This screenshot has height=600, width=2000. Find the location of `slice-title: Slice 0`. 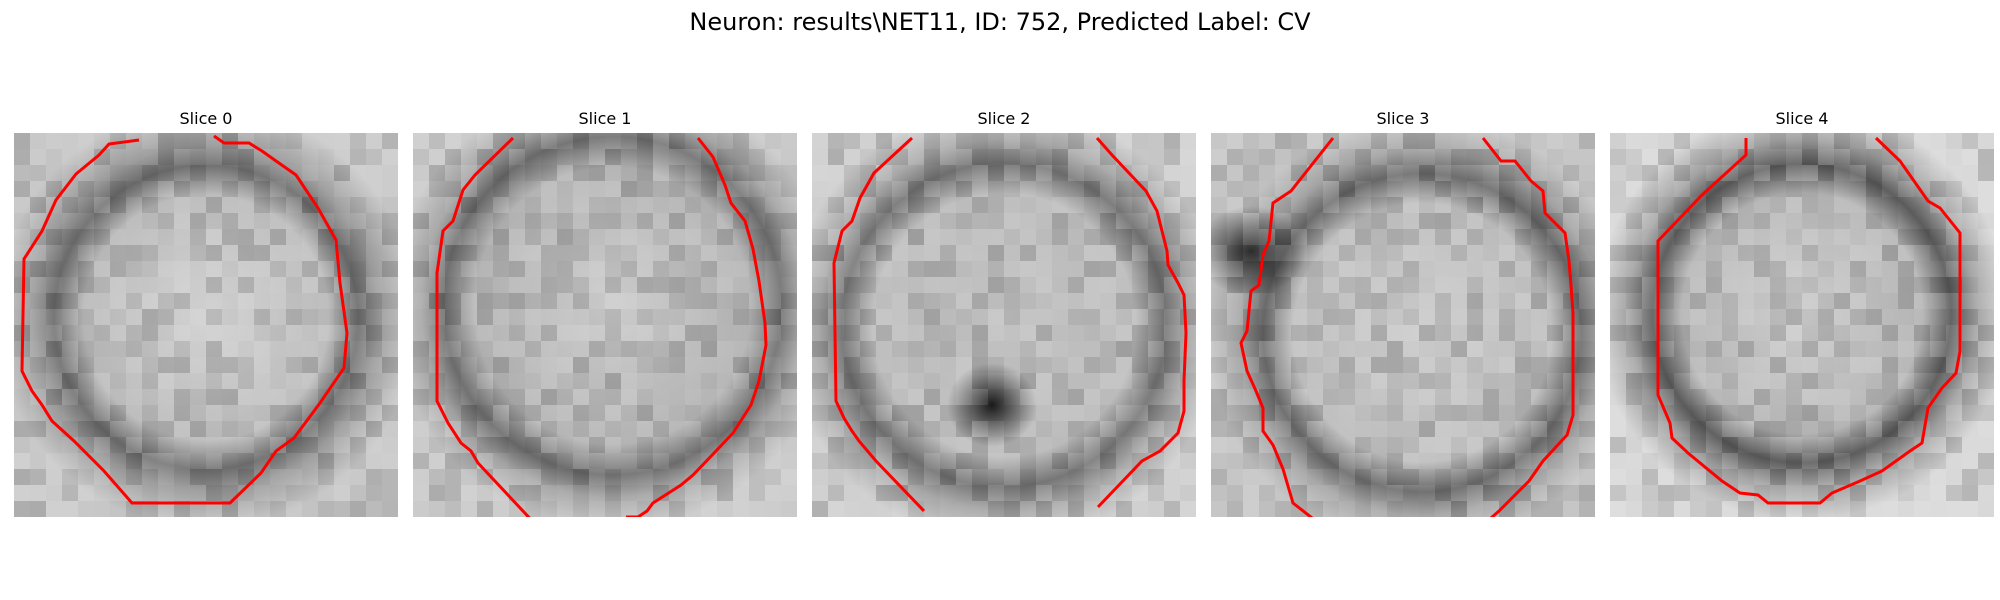

slice-title: Slice 0 is located at coordinates (206, 118).